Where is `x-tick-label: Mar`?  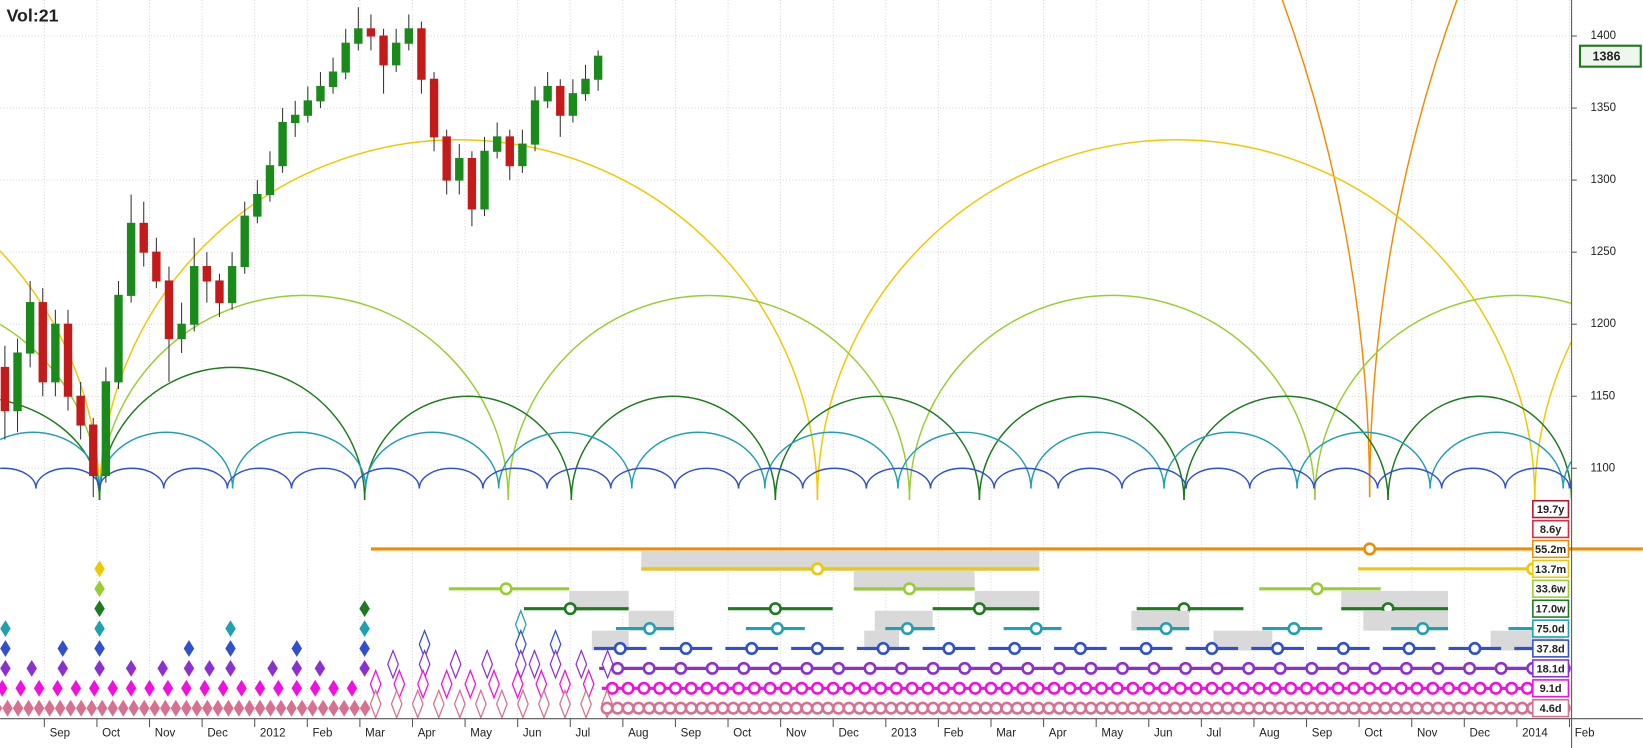 x-tick-label: Mar is located at coordinates (1006, 733).